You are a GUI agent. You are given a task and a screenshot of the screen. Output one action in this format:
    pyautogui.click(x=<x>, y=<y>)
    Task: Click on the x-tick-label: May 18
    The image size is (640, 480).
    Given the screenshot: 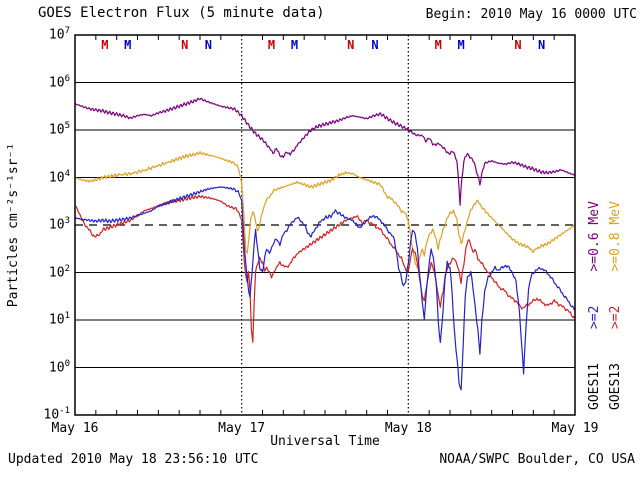 What is the action you would take?
    pyautogui.click(x=408, y=428)
    